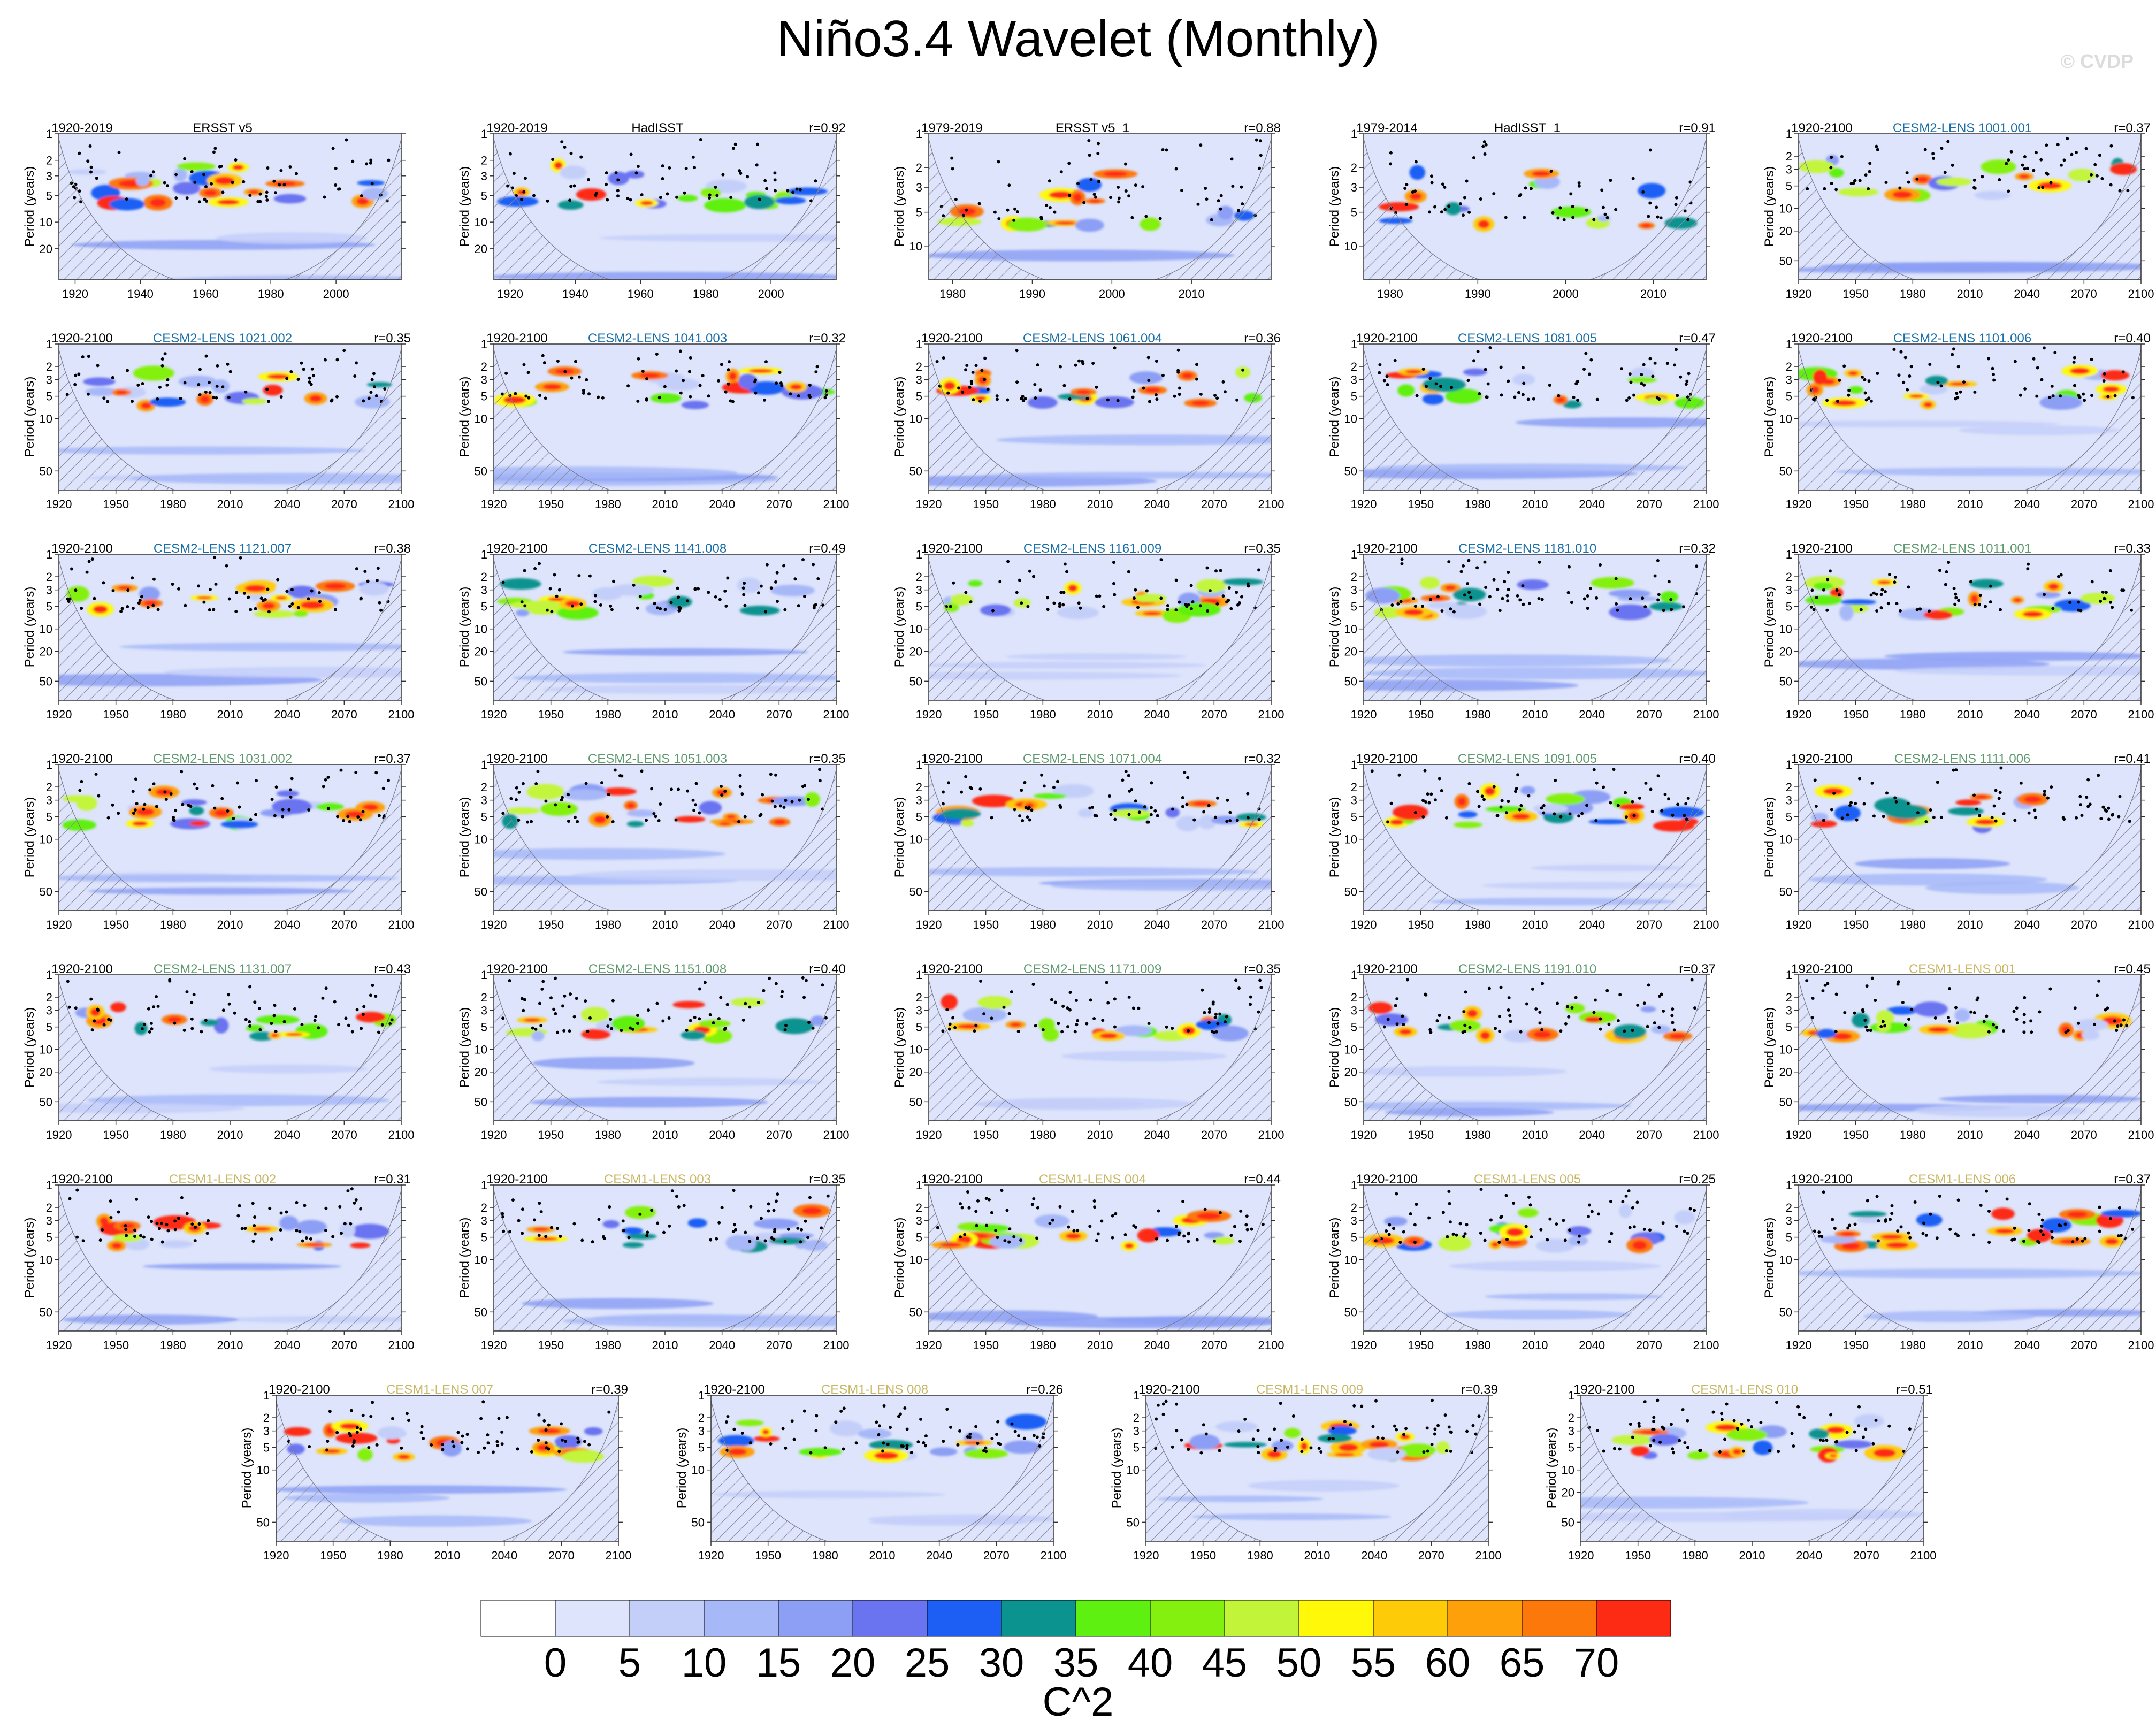 The height and width of the screenshot is (1736, 2156). I want to click on cone-of-influence, so click(1970, 629).